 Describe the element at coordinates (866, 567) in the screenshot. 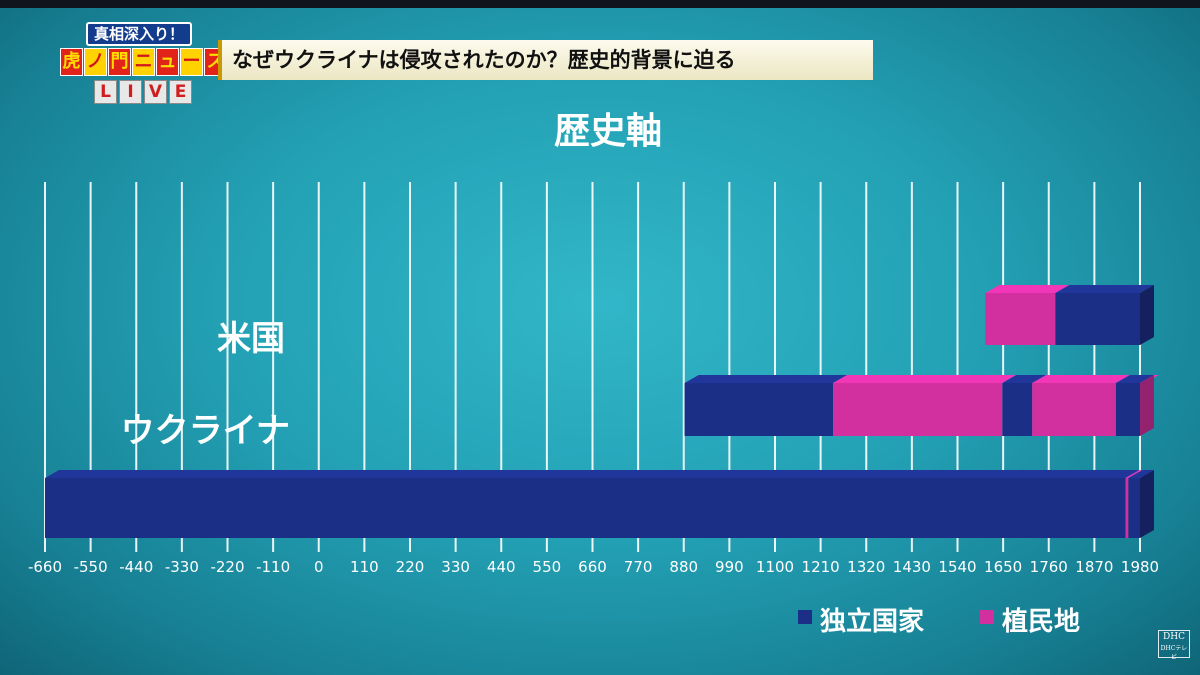

I see `x-tick-label: 1320` at that location.